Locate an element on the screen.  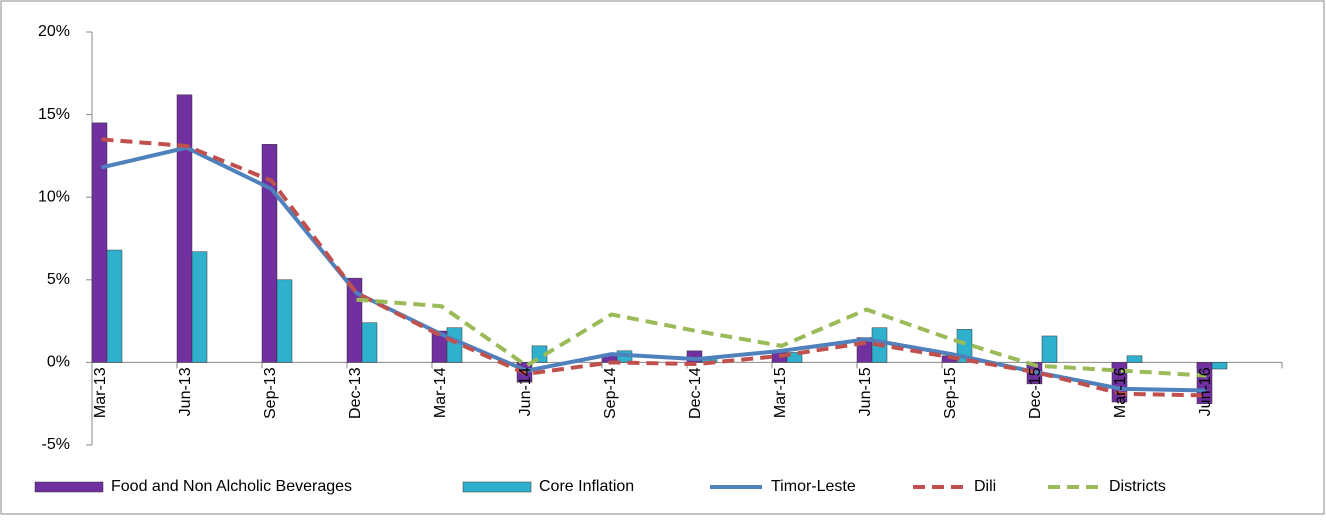
x-tick-label: Sep-14 is located at coordinates (610, 393).